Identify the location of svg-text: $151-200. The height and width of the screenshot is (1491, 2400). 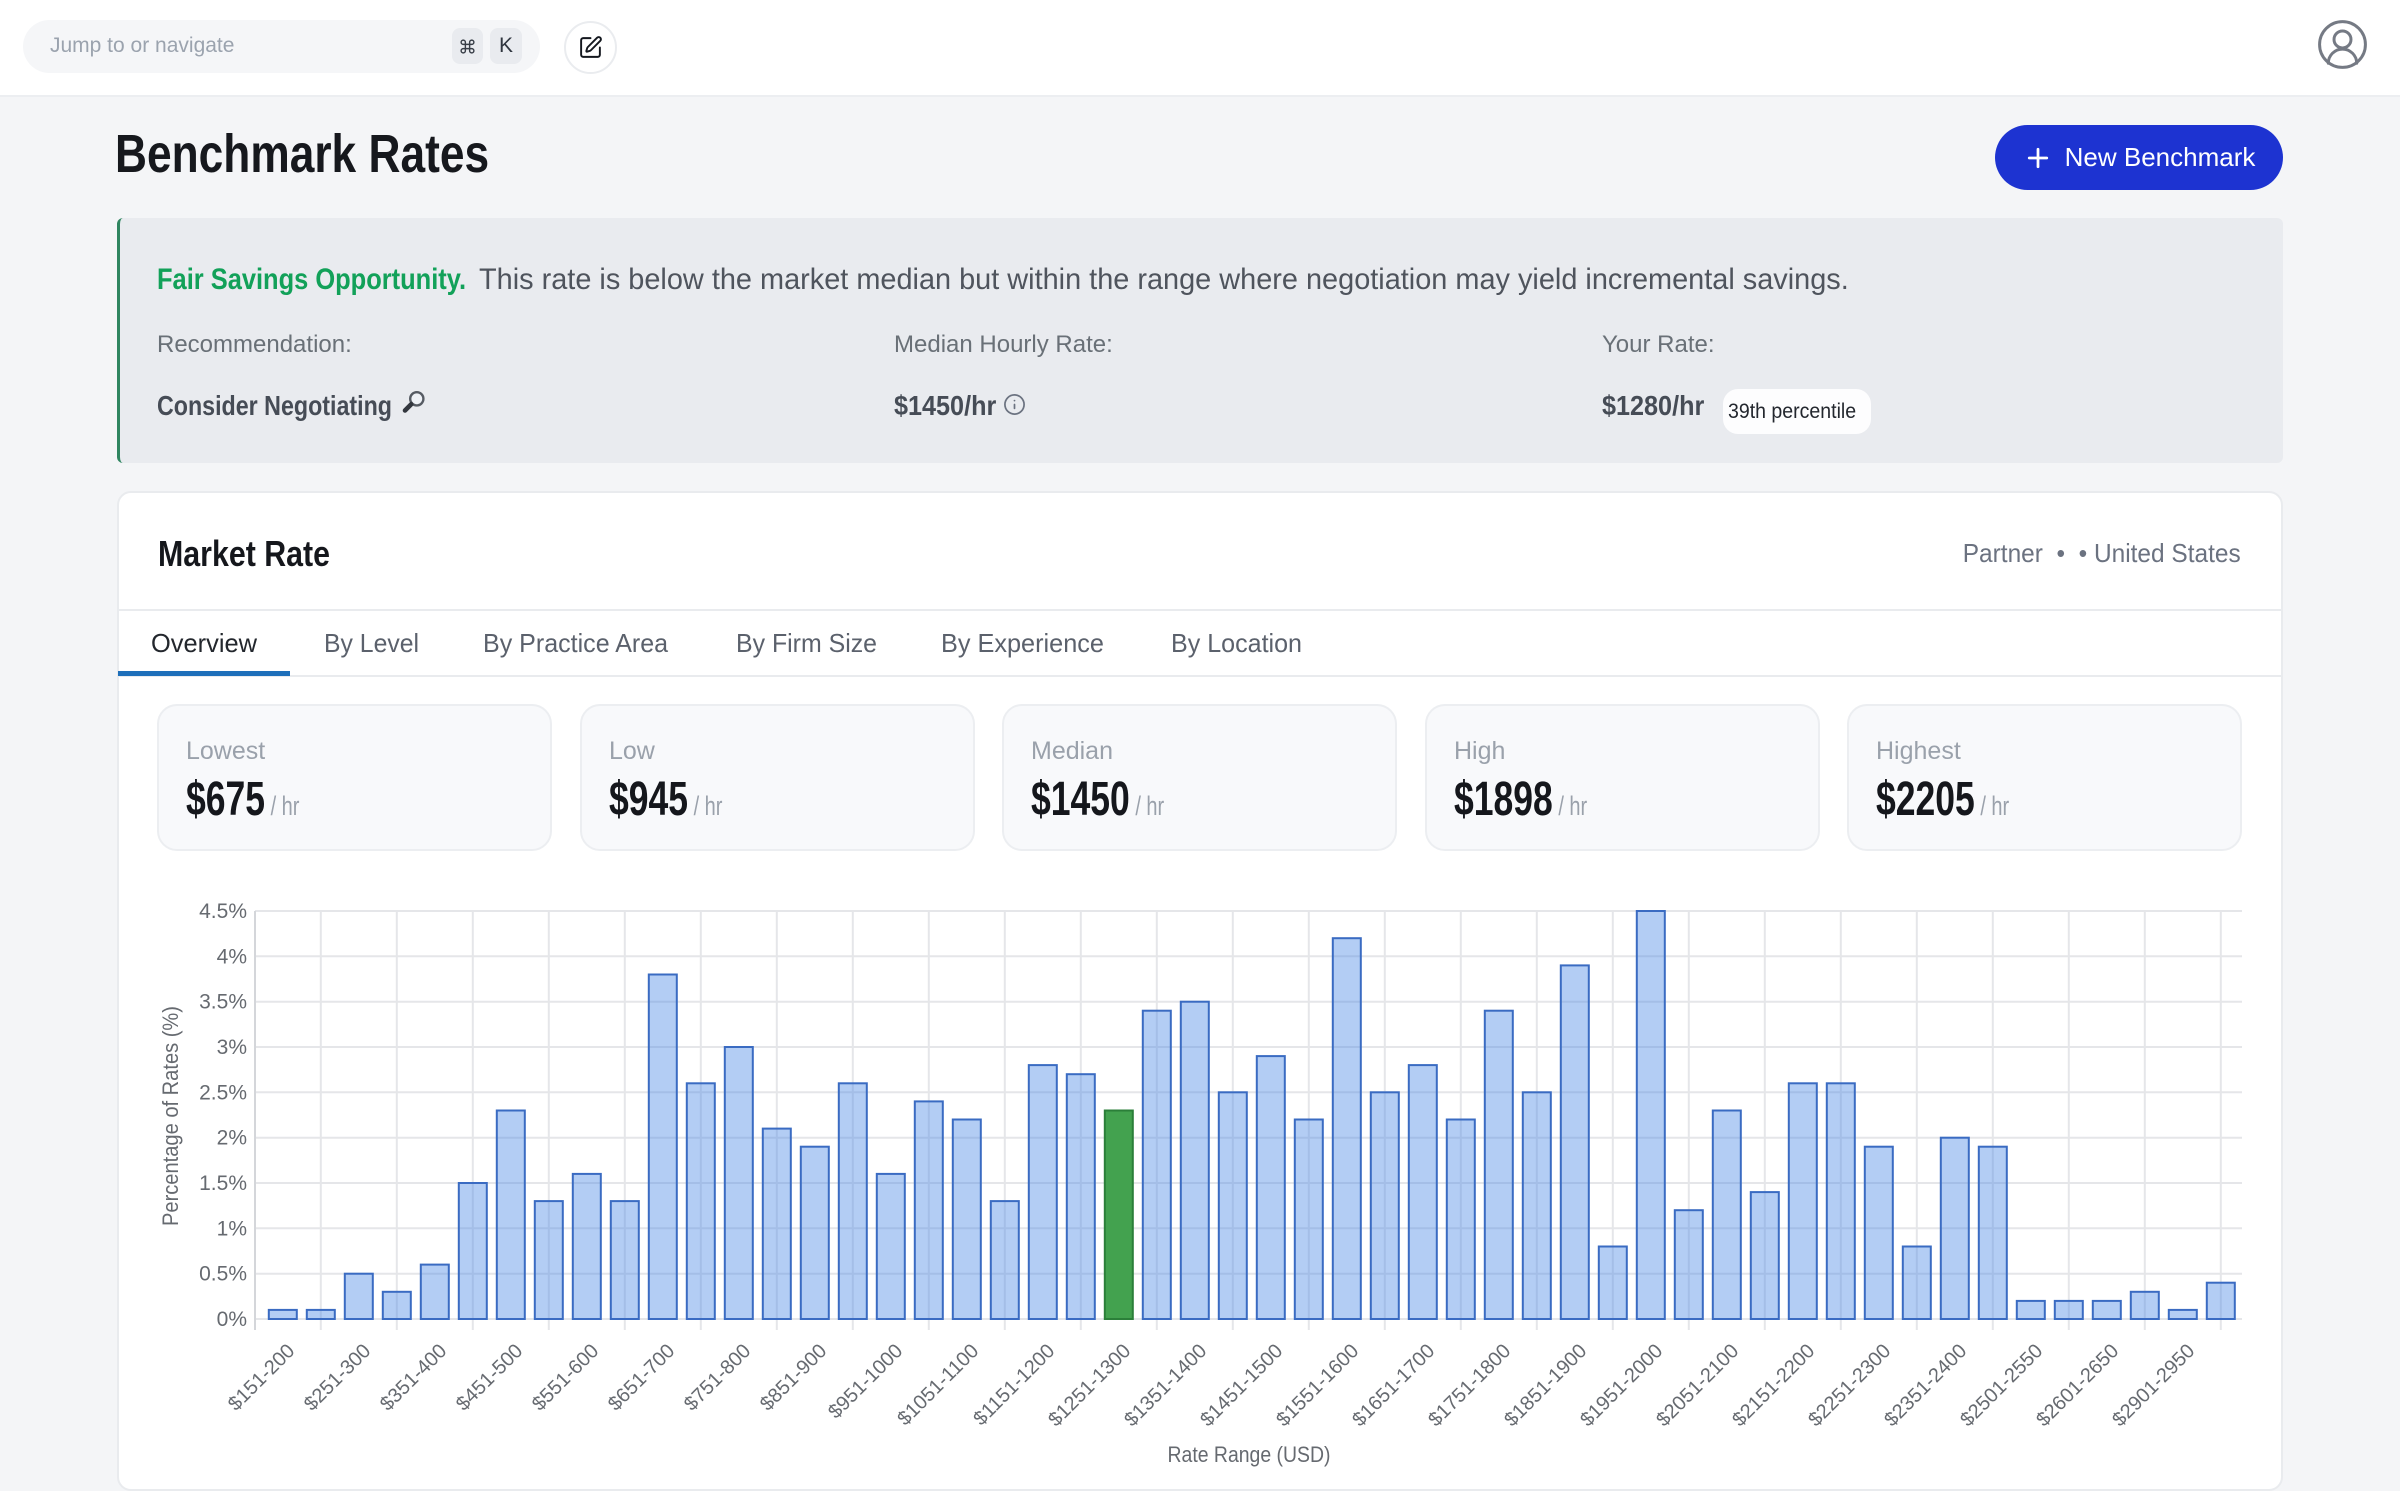
(261, 1377).